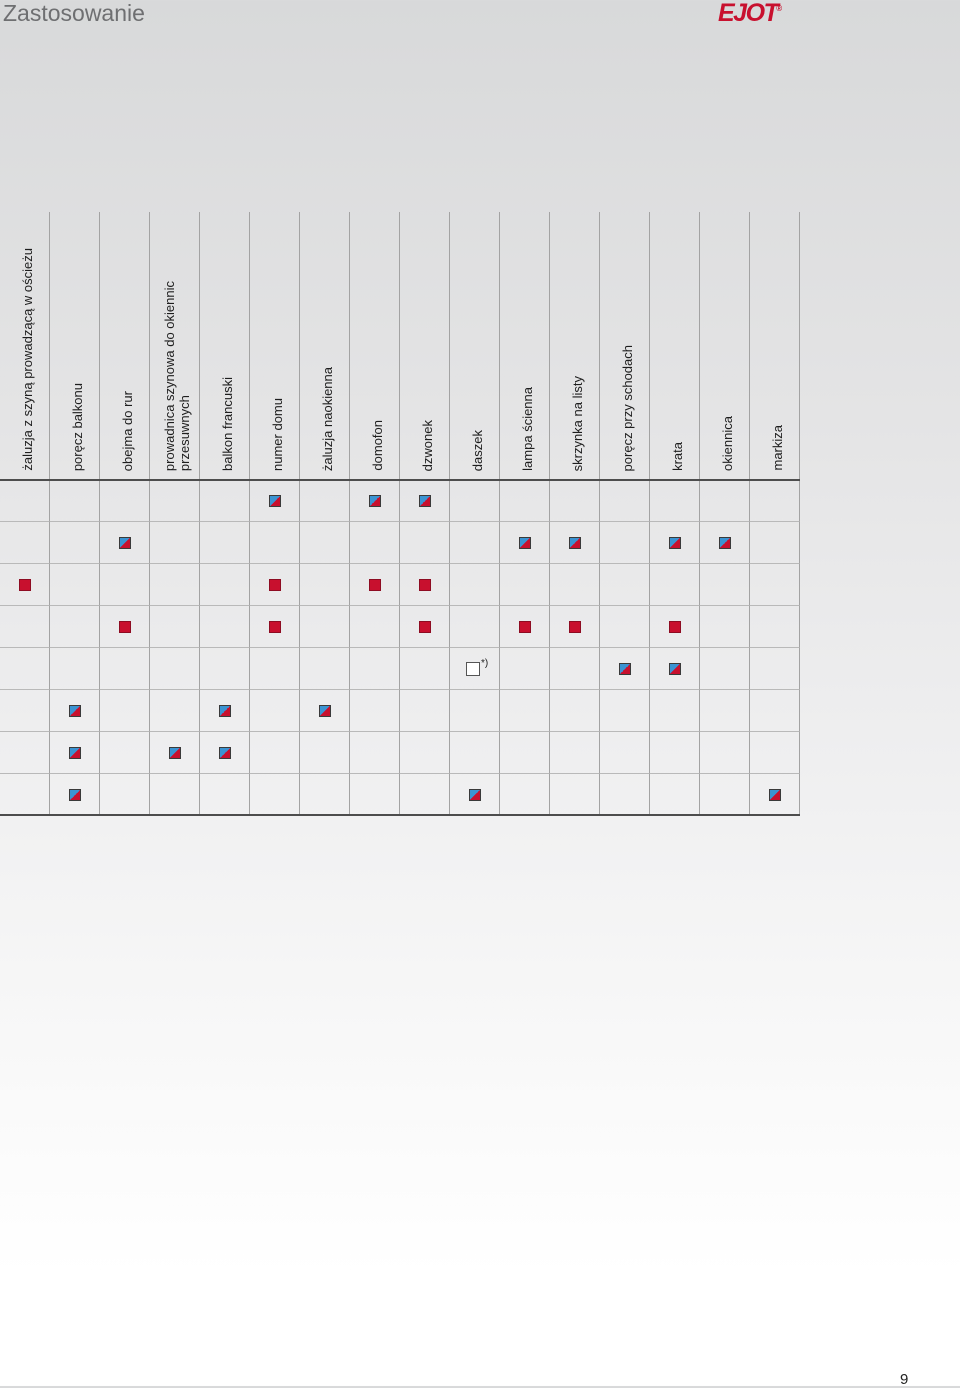 The width and height of the screenshot is (960, 1388). Describe the element at coordinates (477, 450) in the screenshot. I see `column-header-label: daszek` at that location.